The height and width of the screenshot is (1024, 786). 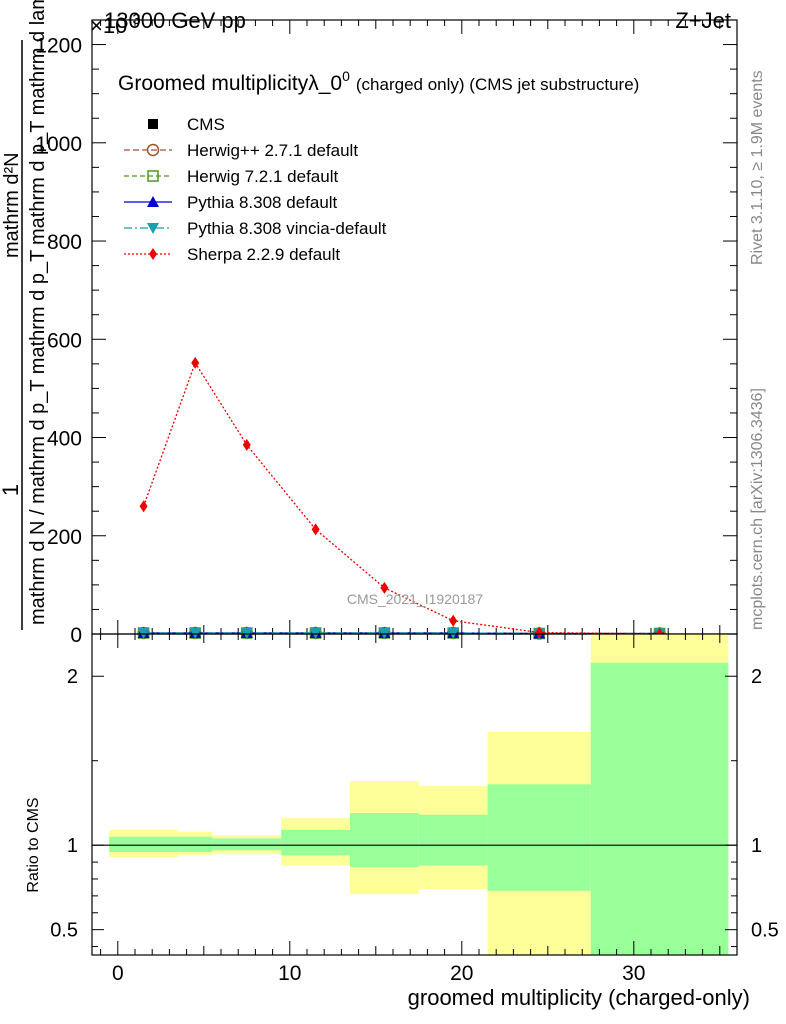 I want to click on ratio-y-tick-label-right-2: 2, so click(x=756, y=677).